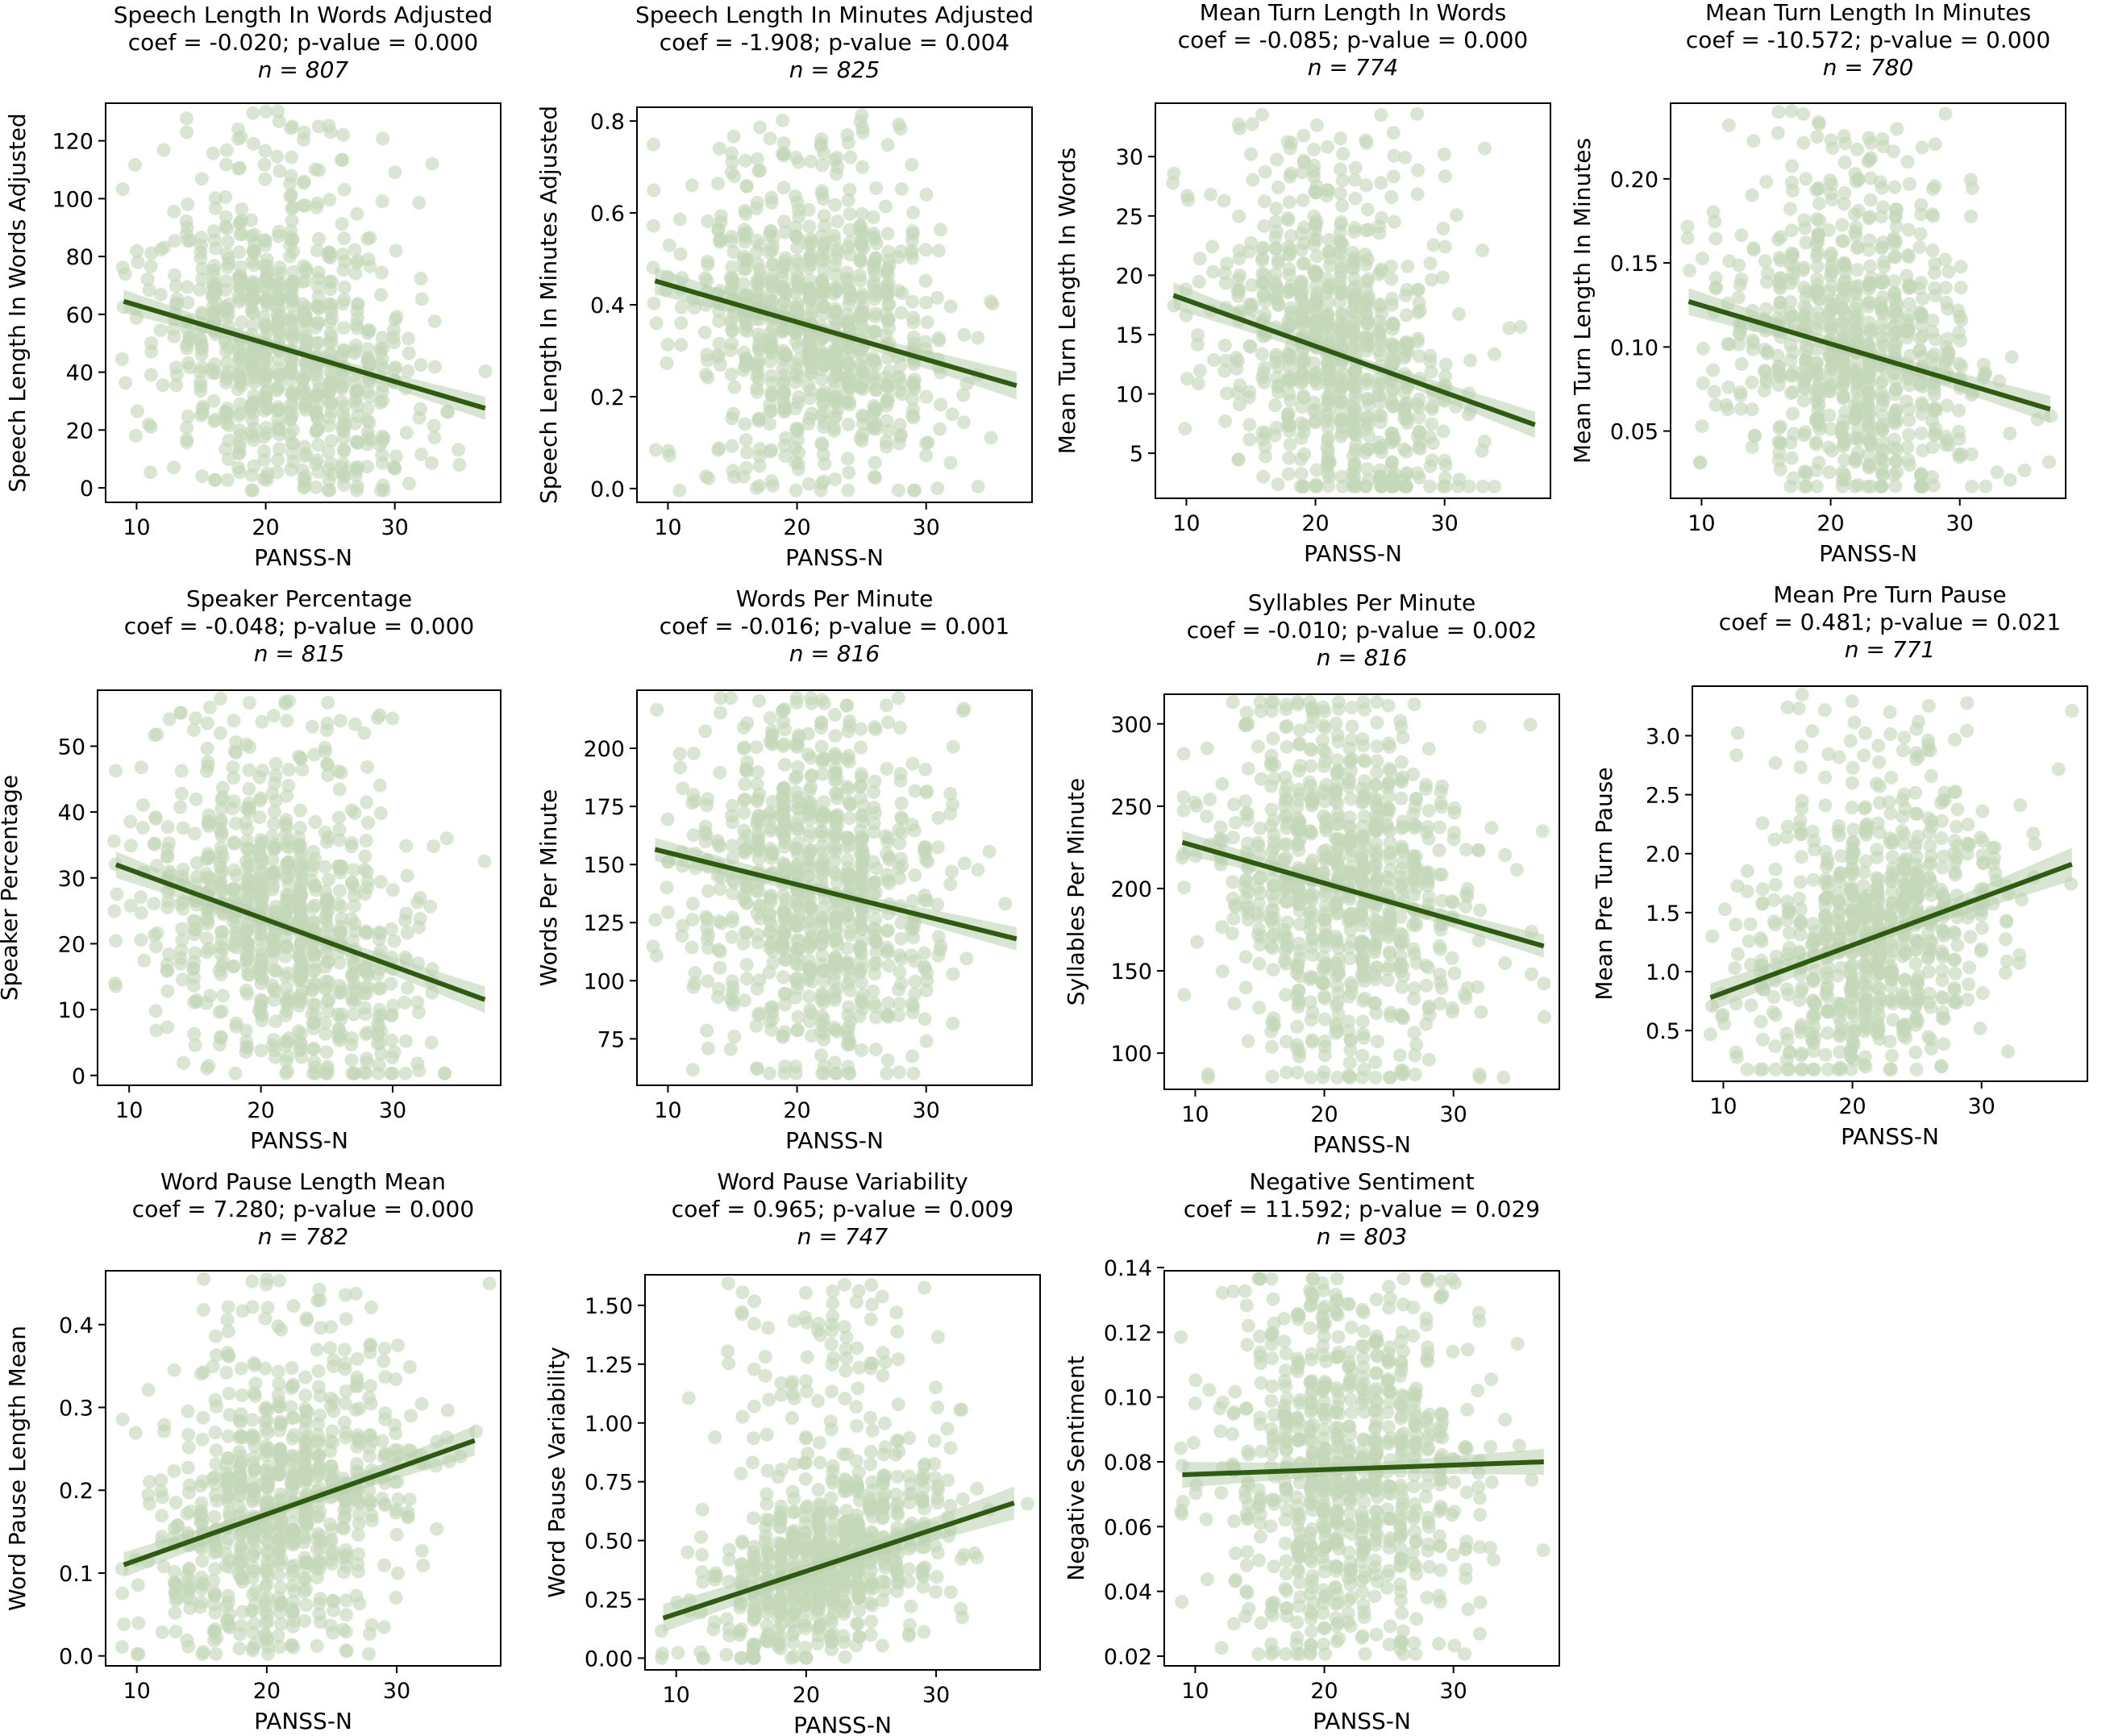 The image size is (2110, 1736). Describe the element at coordinates (607, 305) in the screenshot. I see `y-tick-label: 0.4` at that location.